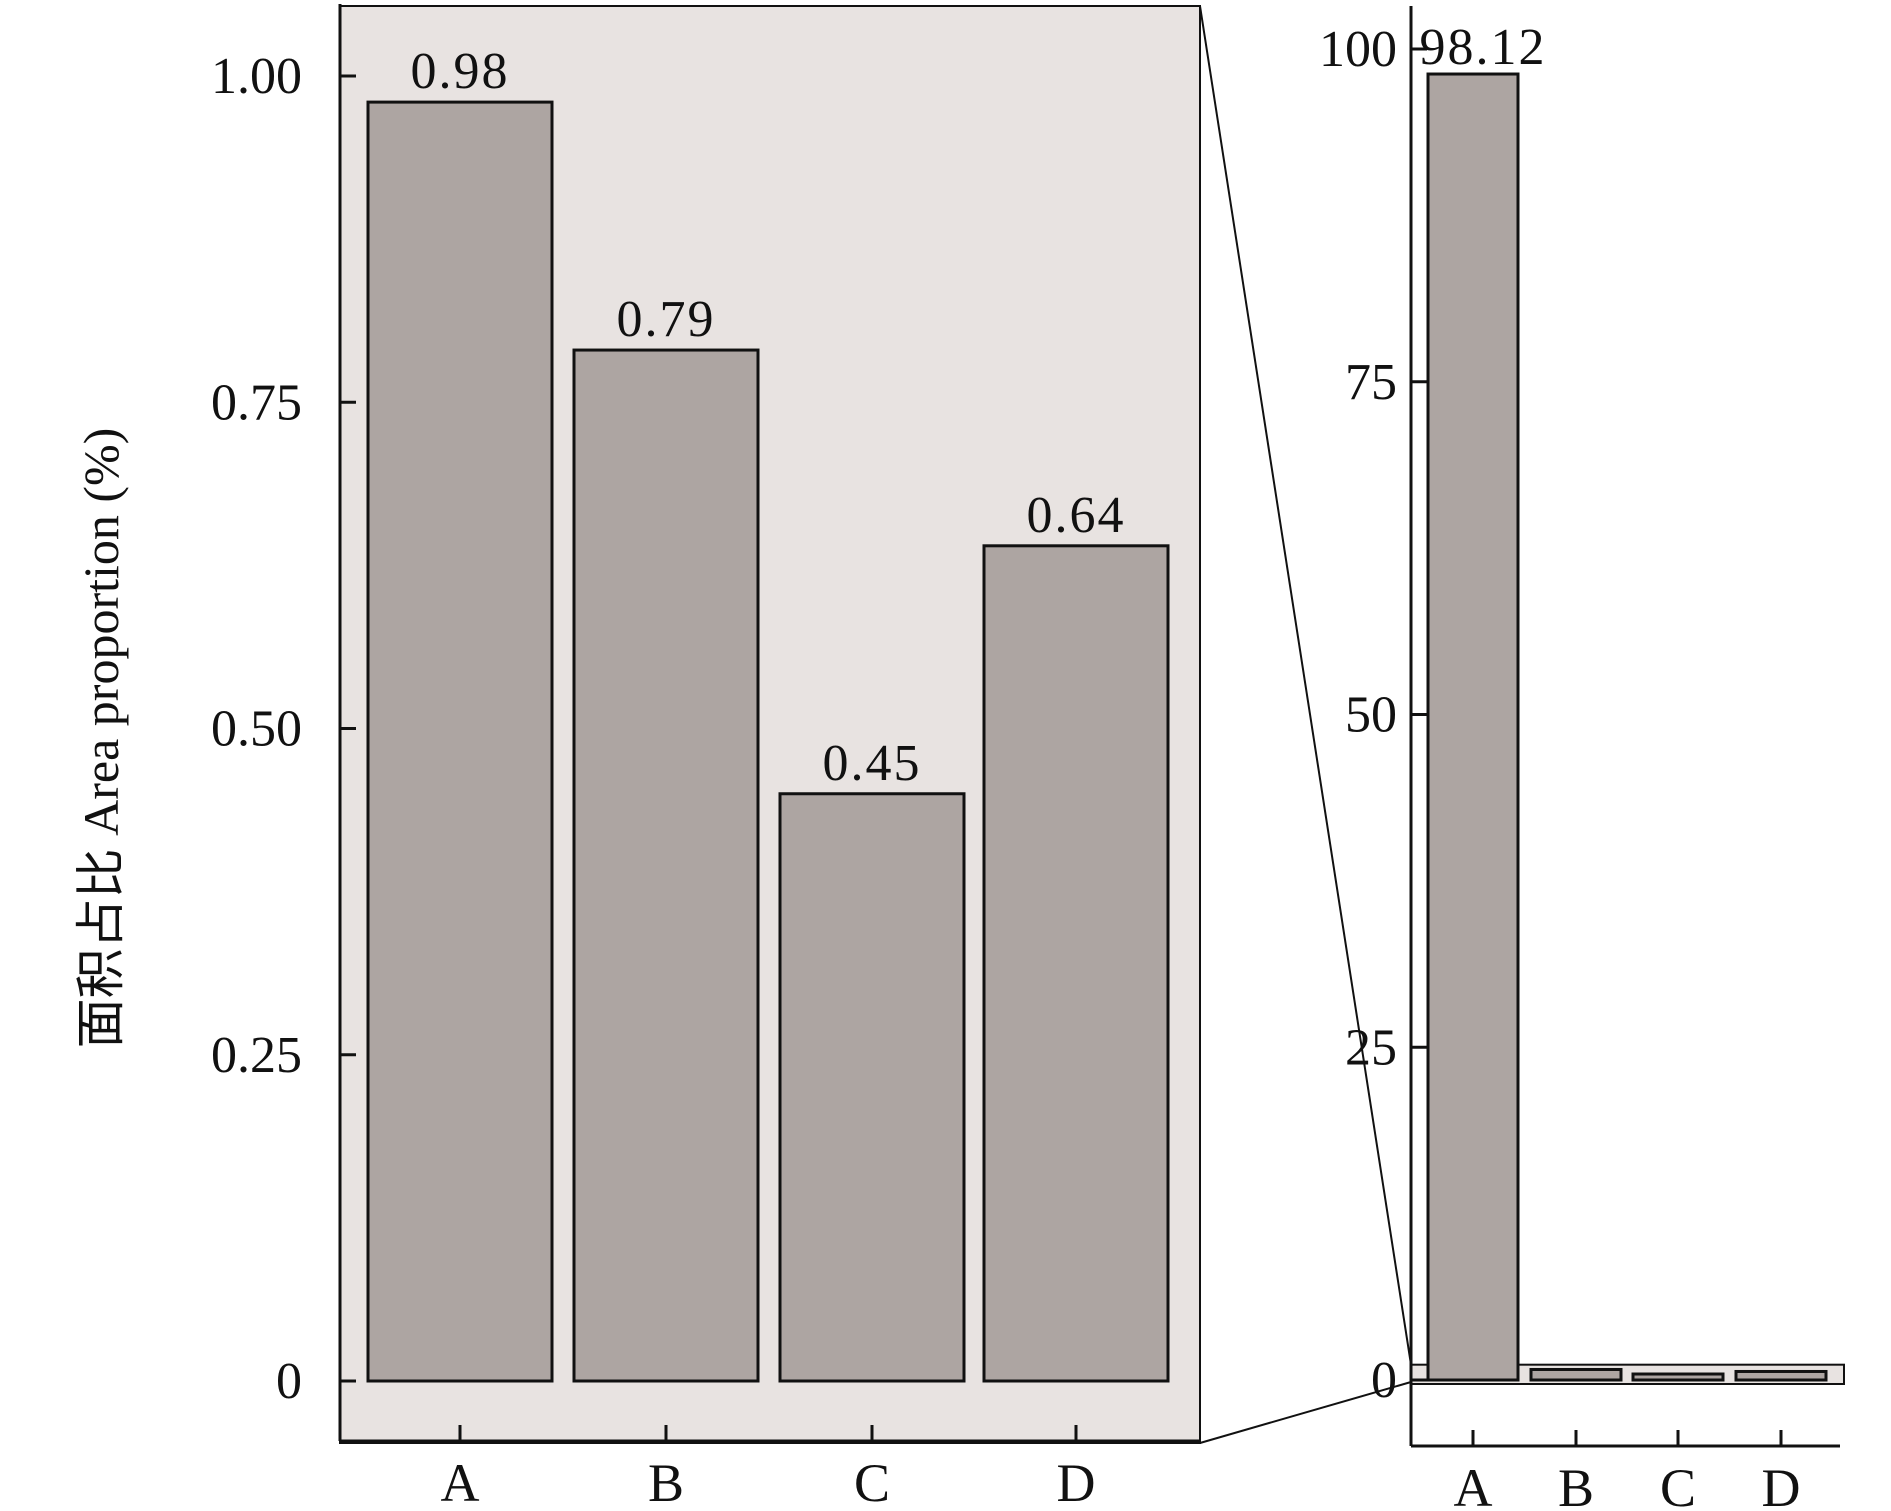 The image size is (1891, 1511). What do you see at coordinates (1384, 1380) in the screenshot?
I see `right-y-tick-label: 0` at bounding box center [1384, 1380].